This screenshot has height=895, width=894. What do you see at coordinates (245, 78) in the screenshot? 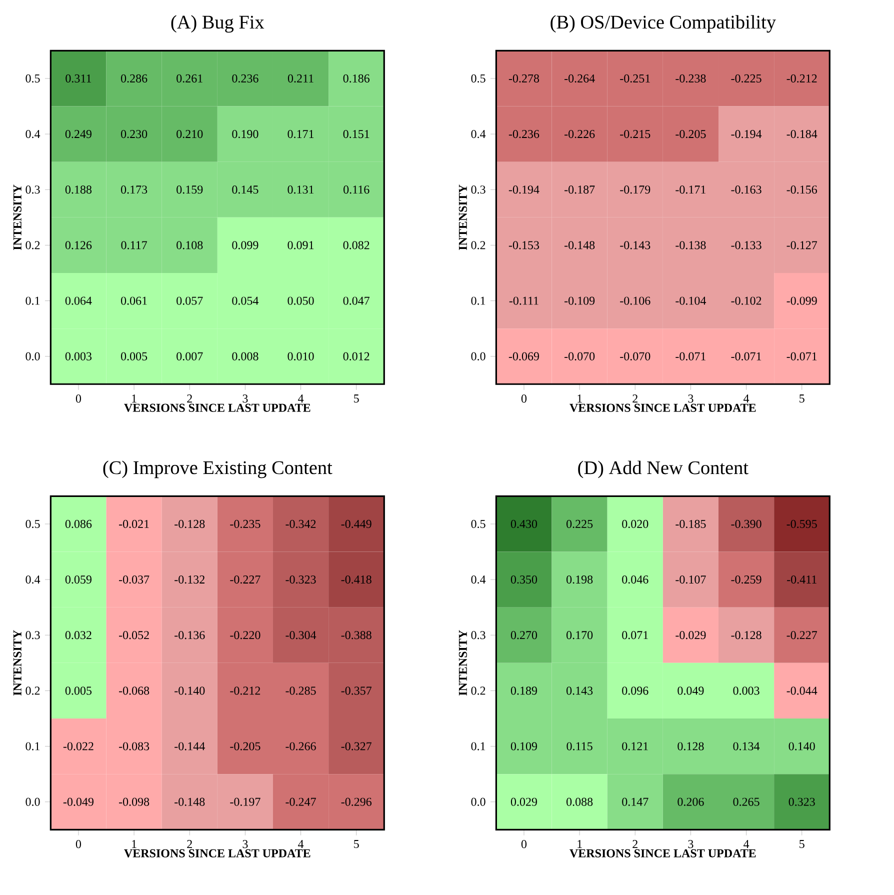
I see `data-label: 0.236` at bounding box center [245, 78].